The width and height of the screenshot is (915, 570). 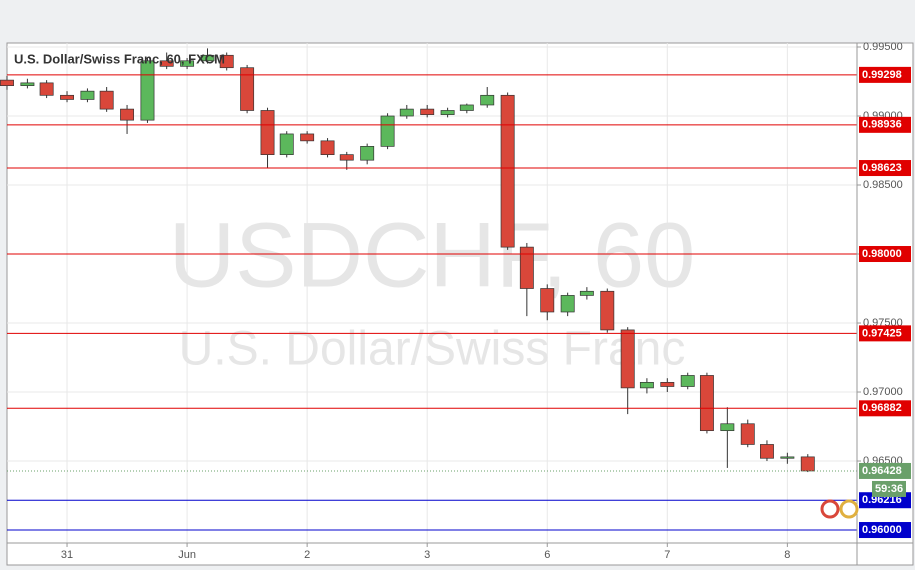 What do you see at coordinates (119, 58) in the screenshot?
I see `chart-title: U.S. Dollar/Swiss Franc, 60, FXCM` at bounding box center [119, 58].